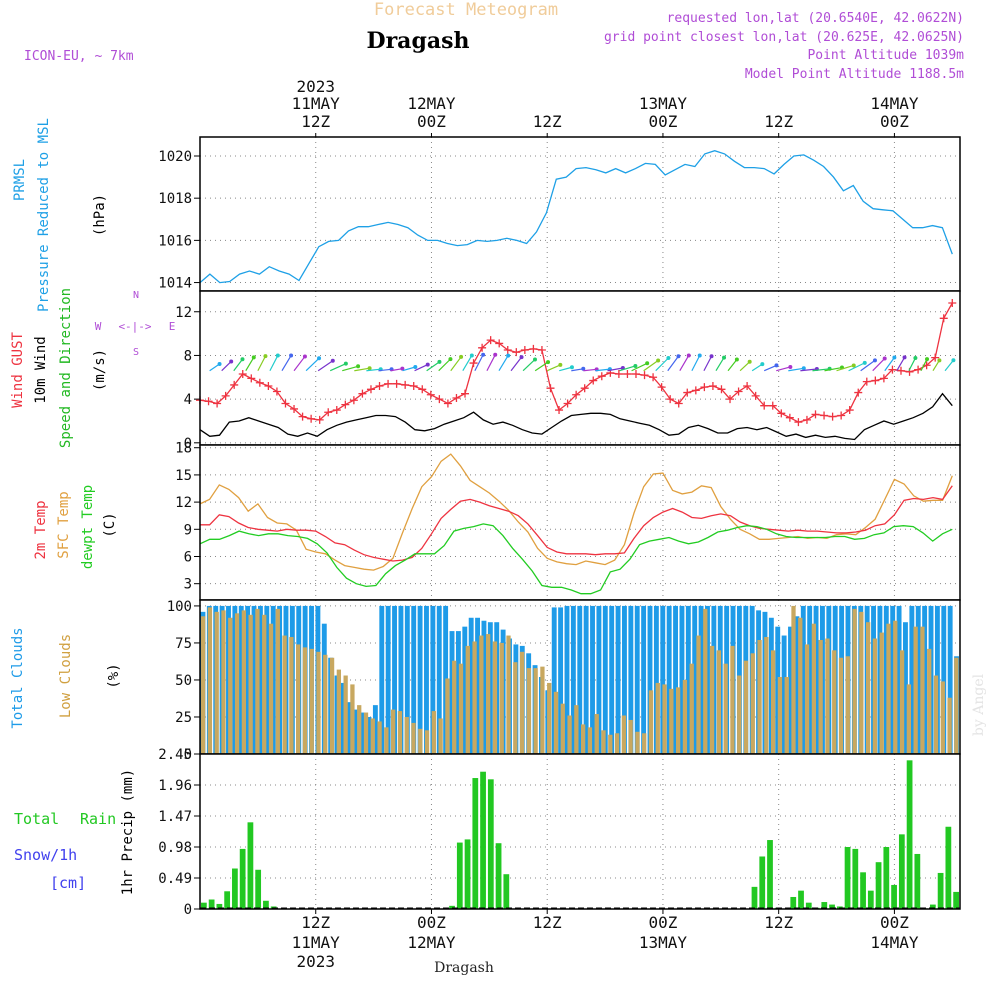 The width and height of the screenshot is (1000, 1004). I want to click on panel-wind: 0 4 8 12, so click(568, 371).